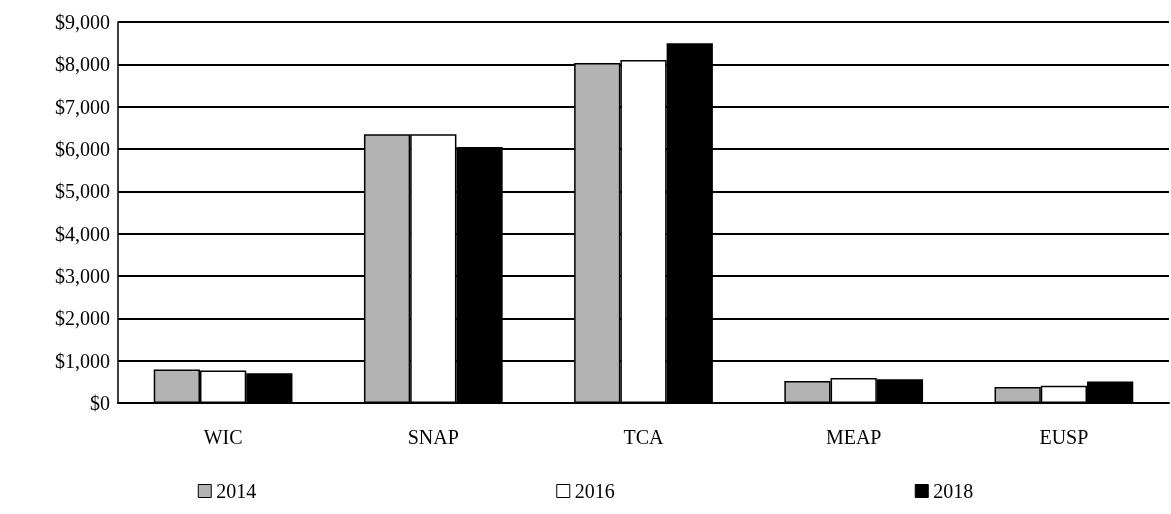 This screenshot has width=1171, height=514. Describe the element at coordinates (433, 437) in the screenshot. I see `x-tick-label: SNAP` at that location.